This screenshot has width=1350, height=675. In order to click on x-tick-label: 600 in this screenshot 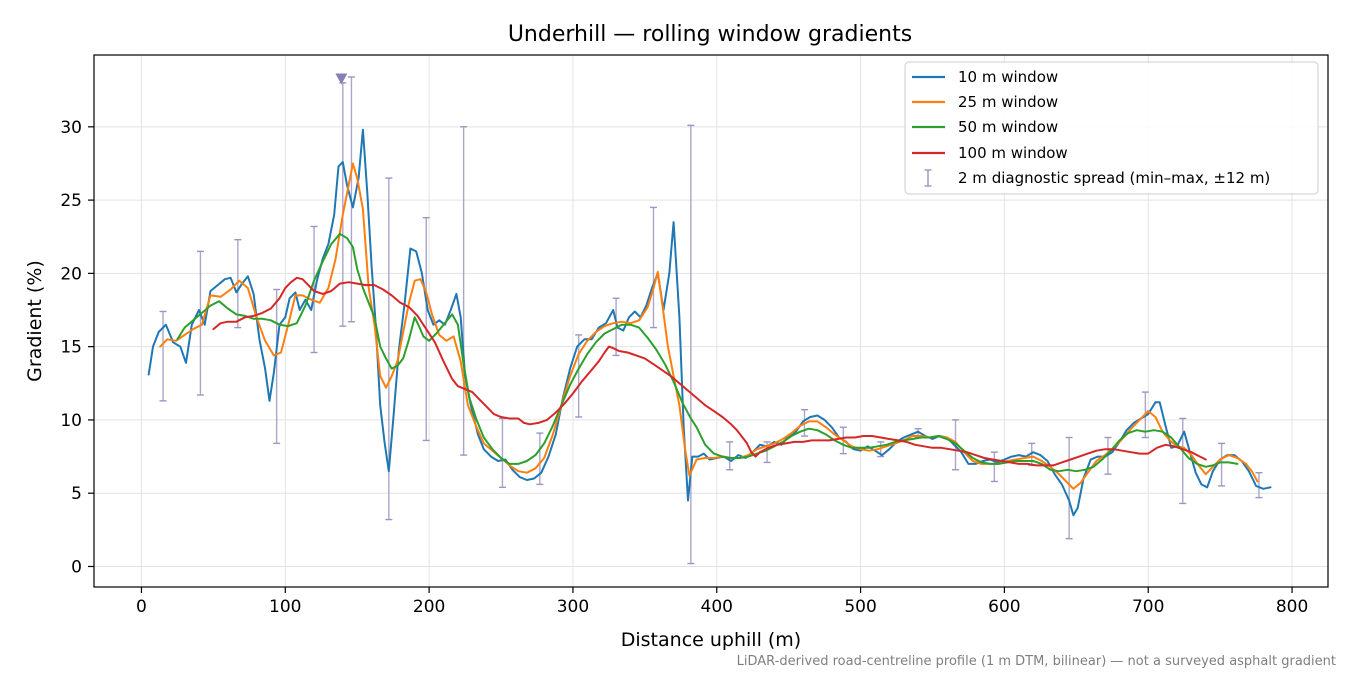, I will do `click(1004, 607)`.